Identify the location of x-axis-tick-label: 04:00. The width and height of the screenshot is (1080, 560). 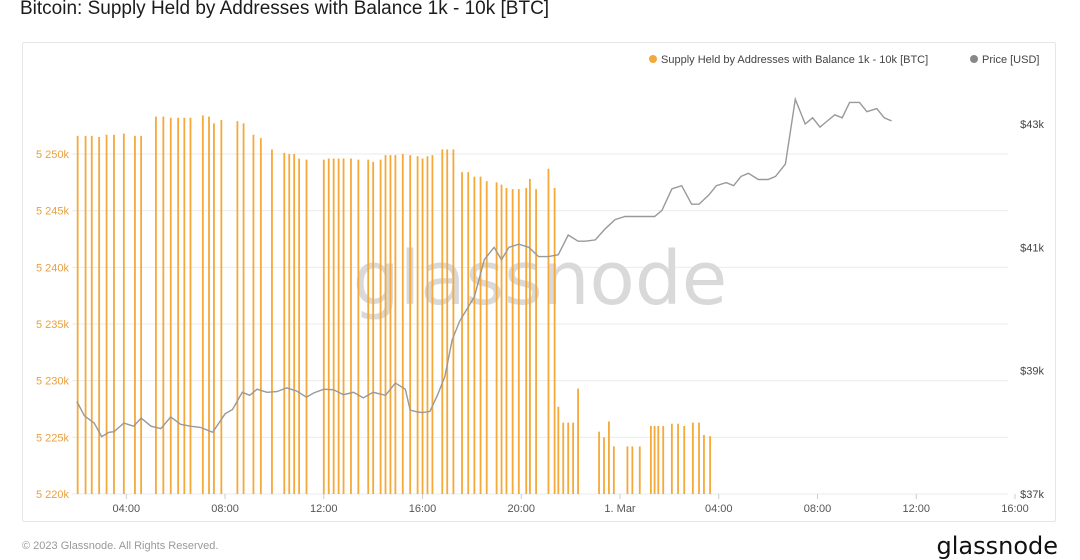
(719, 509).